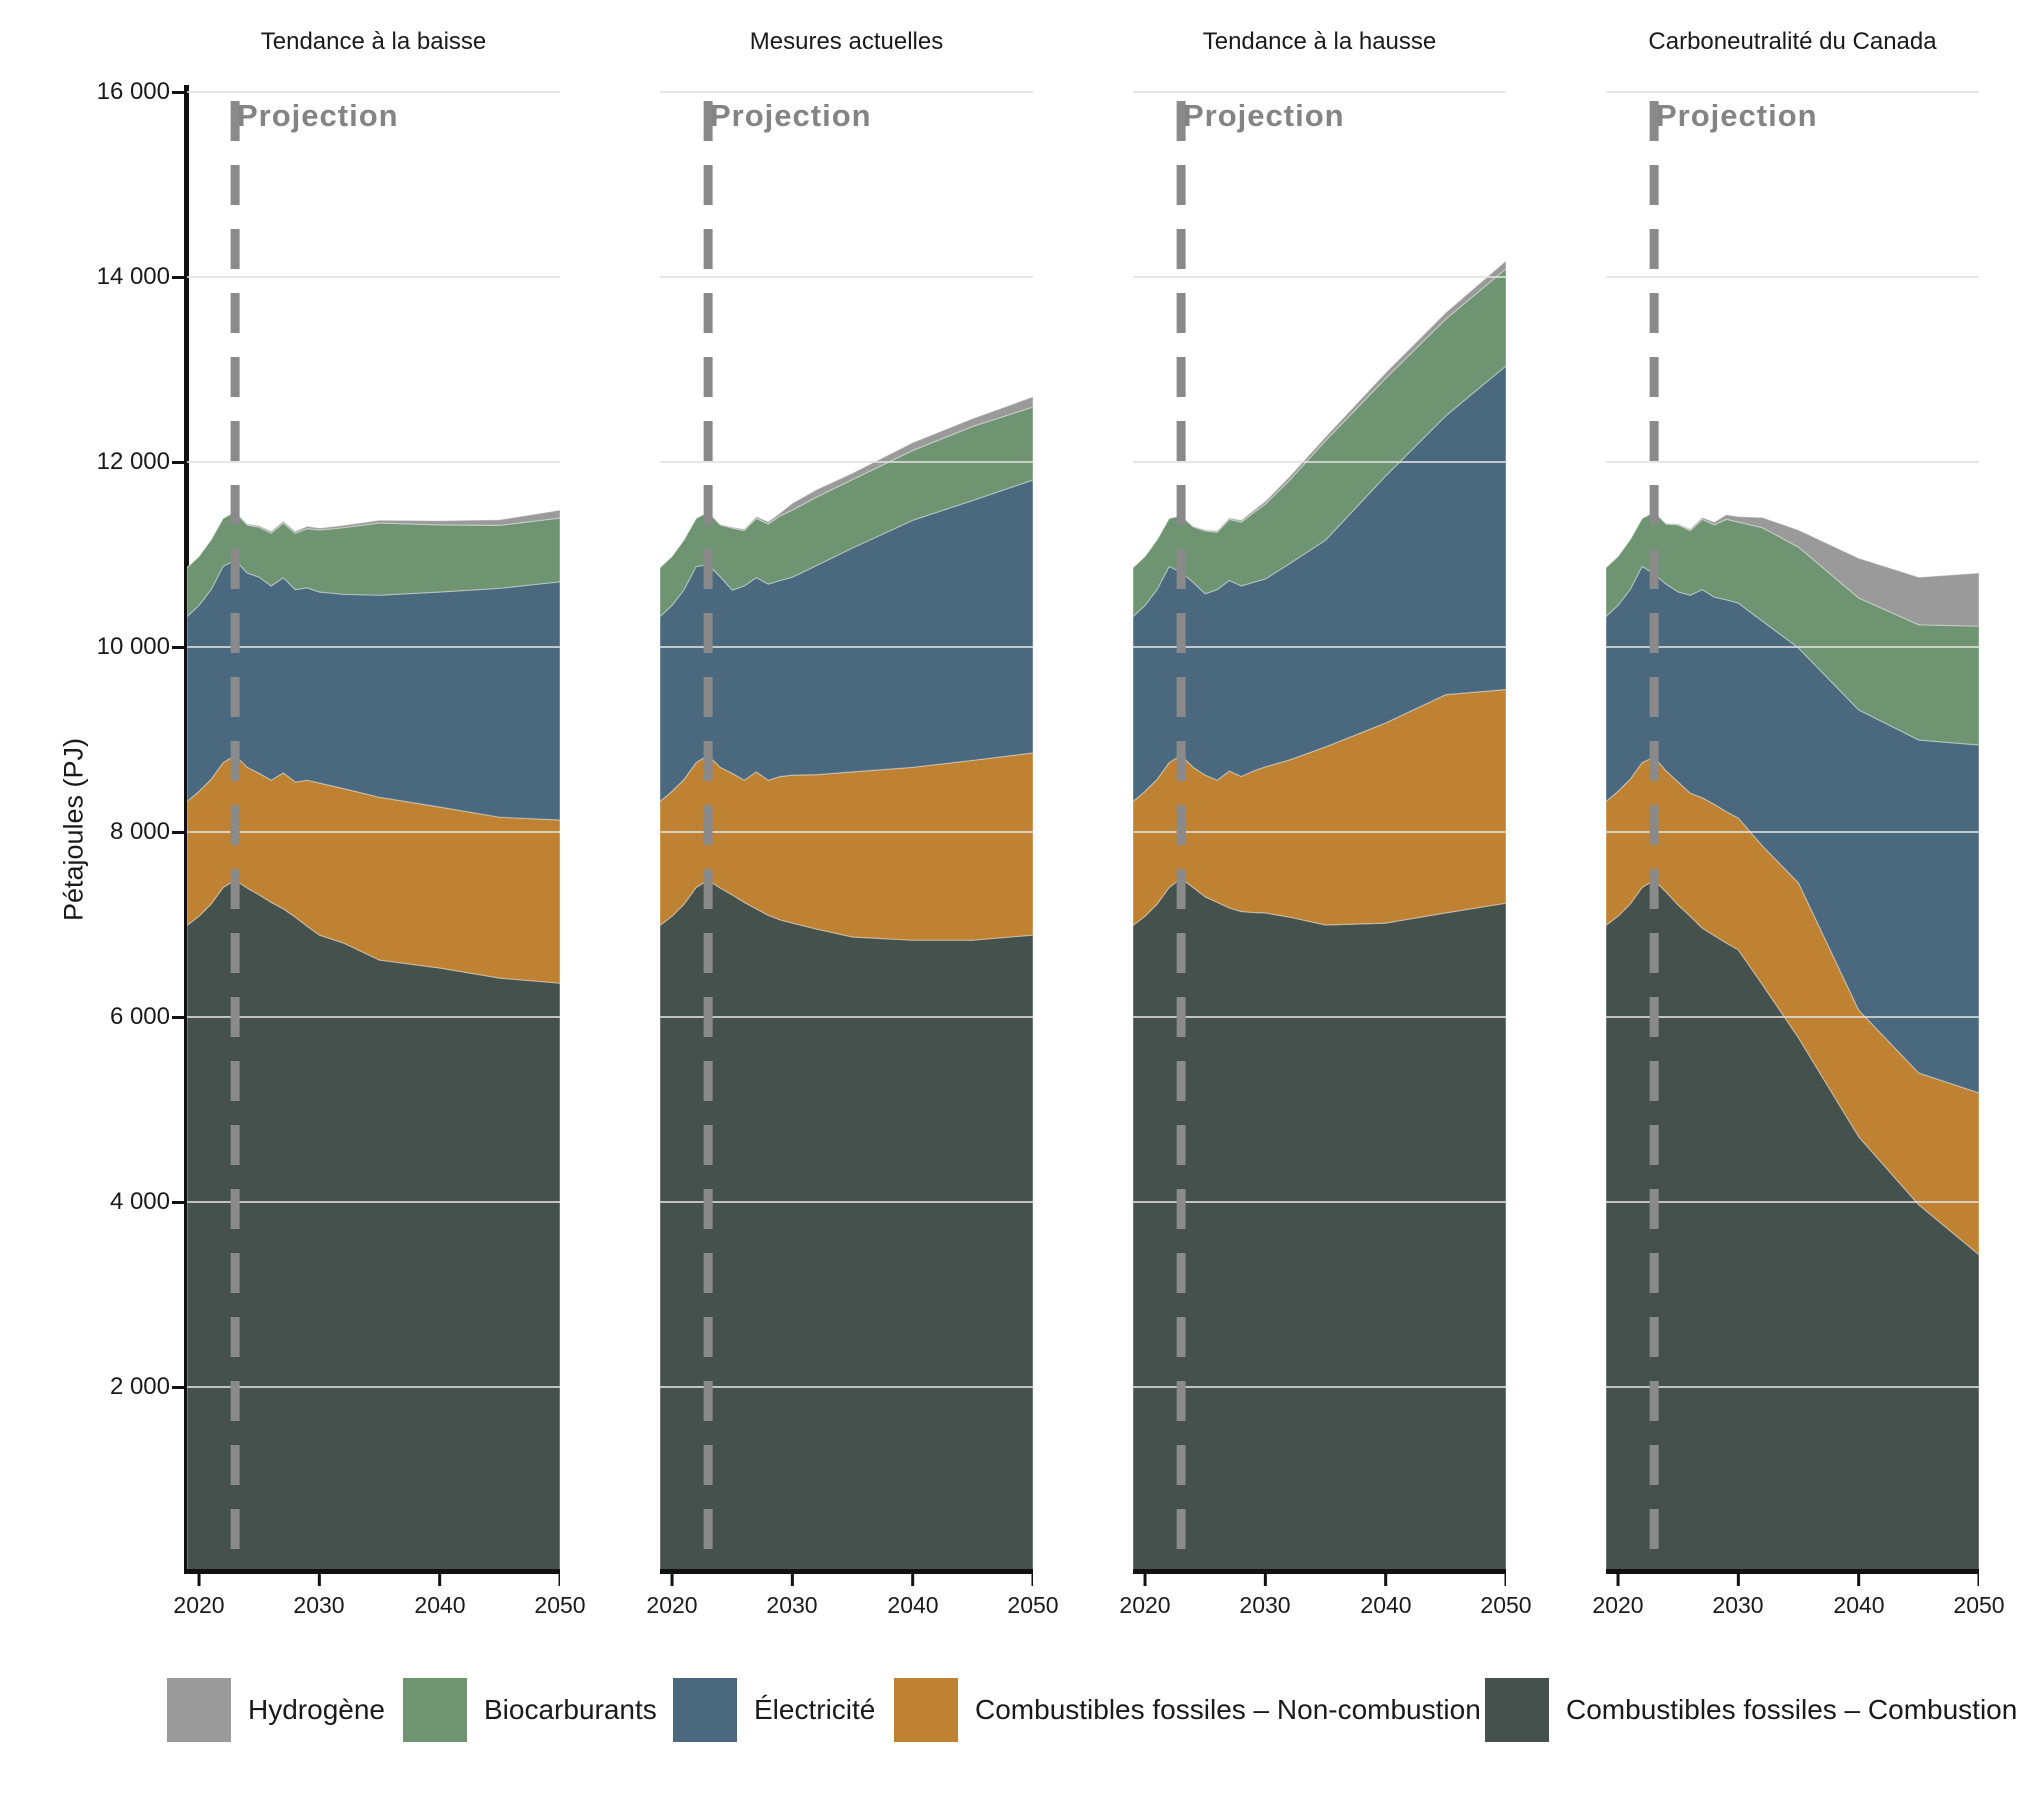 The width and height of the screenshot is (2025, 1800). Describe the element at coordinates (133, 91) in the screenshot. I see `y-tick-label: 16 000` at that location.